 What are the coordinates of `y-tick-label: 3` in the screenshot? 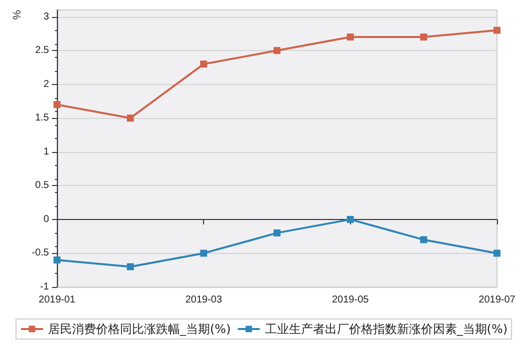 It's located at (46, 16).